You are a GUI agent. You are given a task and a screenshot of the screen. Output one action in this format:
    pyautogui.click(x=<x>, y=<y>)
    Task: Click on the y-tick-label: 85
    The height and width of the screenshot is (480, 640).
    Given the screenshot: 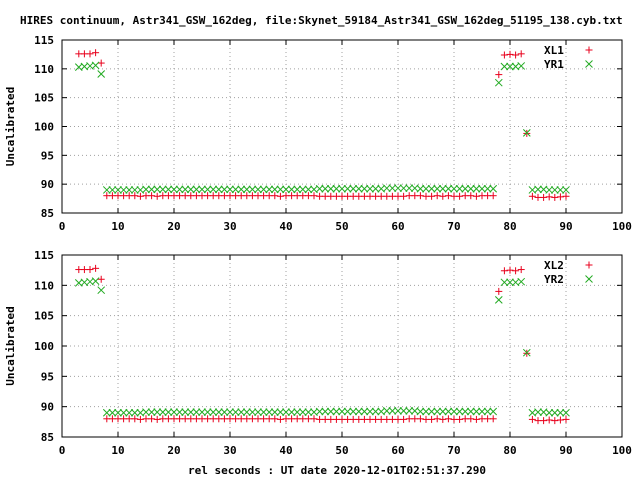 What is the action you would take?
    pyautogui.click(x=47, y=437)
    